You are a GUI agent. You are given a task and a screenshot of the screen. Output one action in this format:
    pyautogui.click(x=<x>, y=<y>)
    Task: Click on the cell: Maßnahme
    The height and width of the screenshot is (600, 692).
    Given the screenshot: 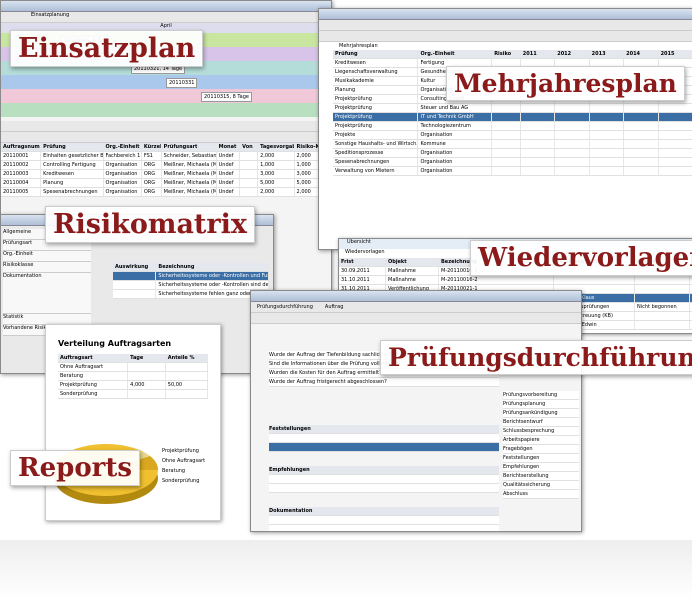 What is the action you would take?
    pyautogui.click(x=412, y=271)
    